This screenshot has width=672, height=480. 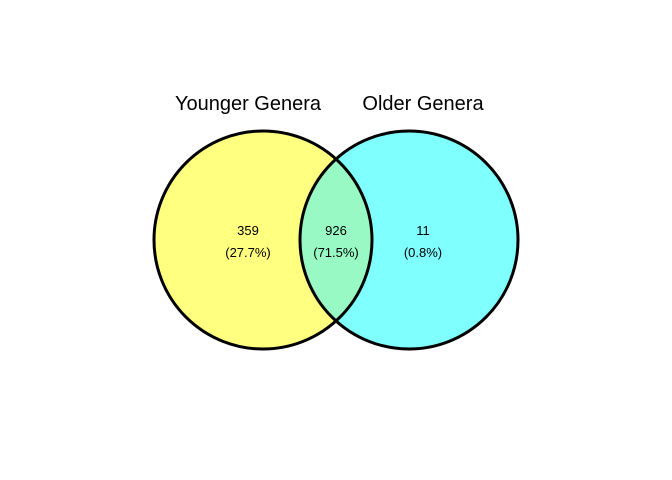 I want to click on overlap-region, so click(x=336, y=240).